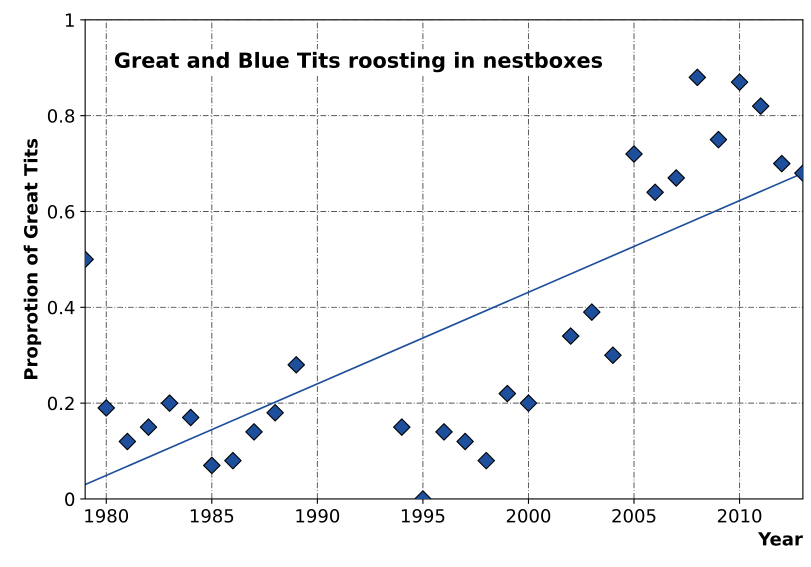 This screenshot has height=567, width=811. I want to click on y-tick-label: 0.8, so click(61, 116).